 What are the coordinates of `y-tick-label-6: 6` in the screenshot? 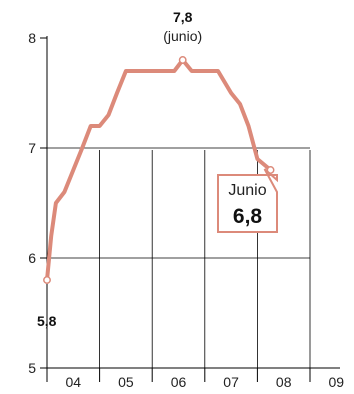 It's located at (32, 258).